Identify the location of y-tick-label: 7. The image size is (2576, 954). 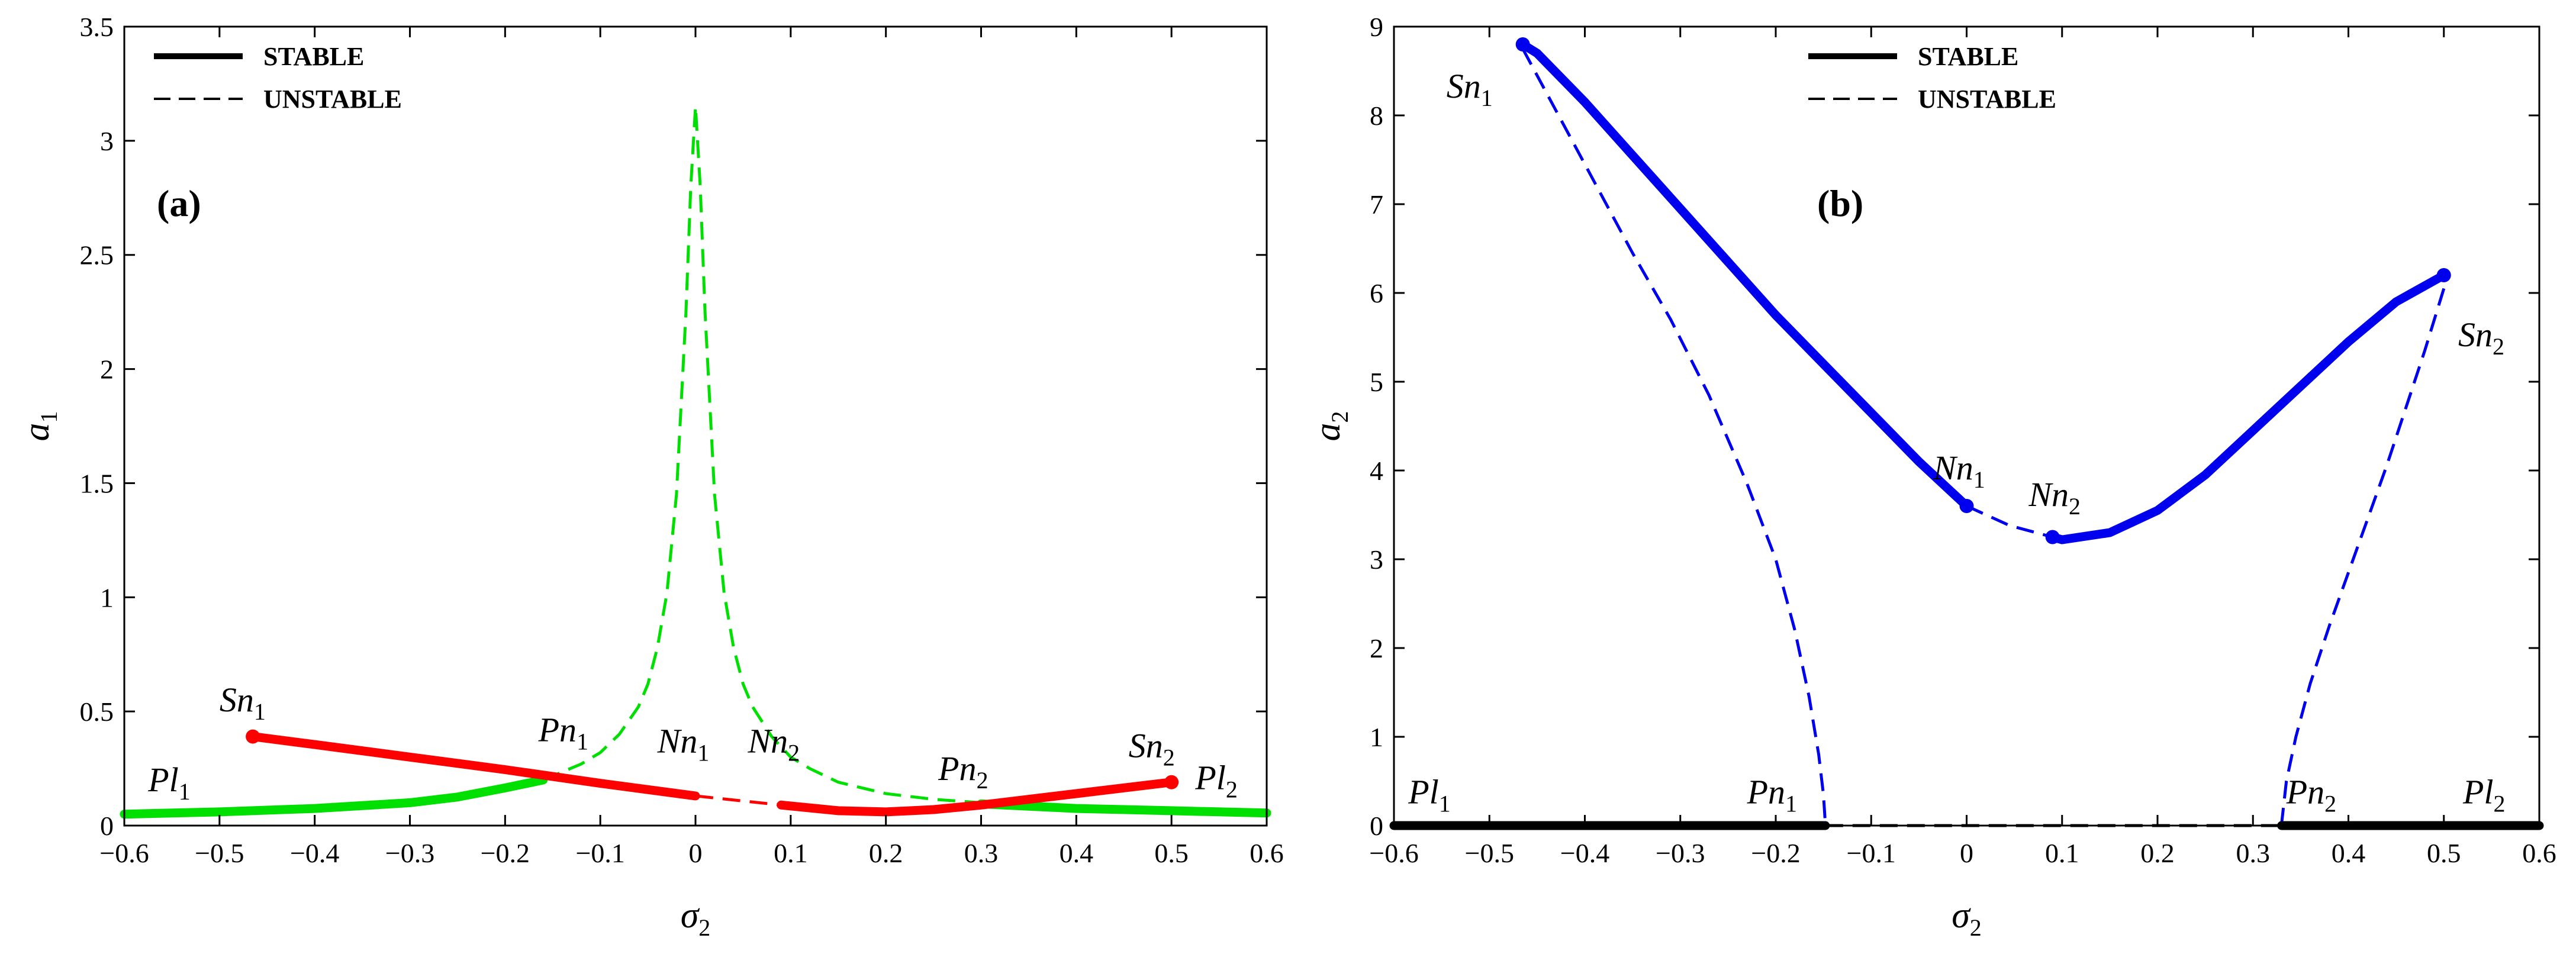
(1376, 204).